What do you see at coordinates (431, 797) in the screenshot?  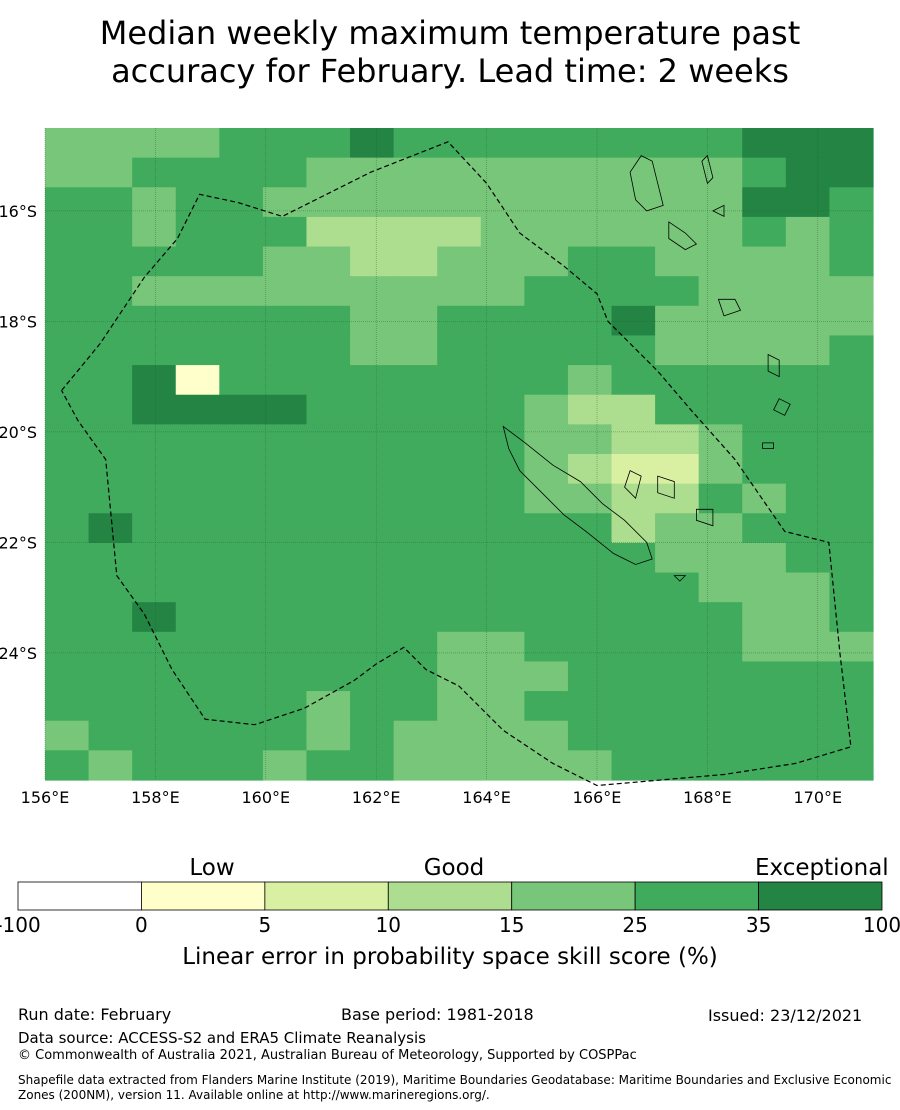 I see `longitude-ticks: 156°E 158°E 160°E 162°E 164°E 166°E 168°E 170°E` at bounding box center [431, 797].